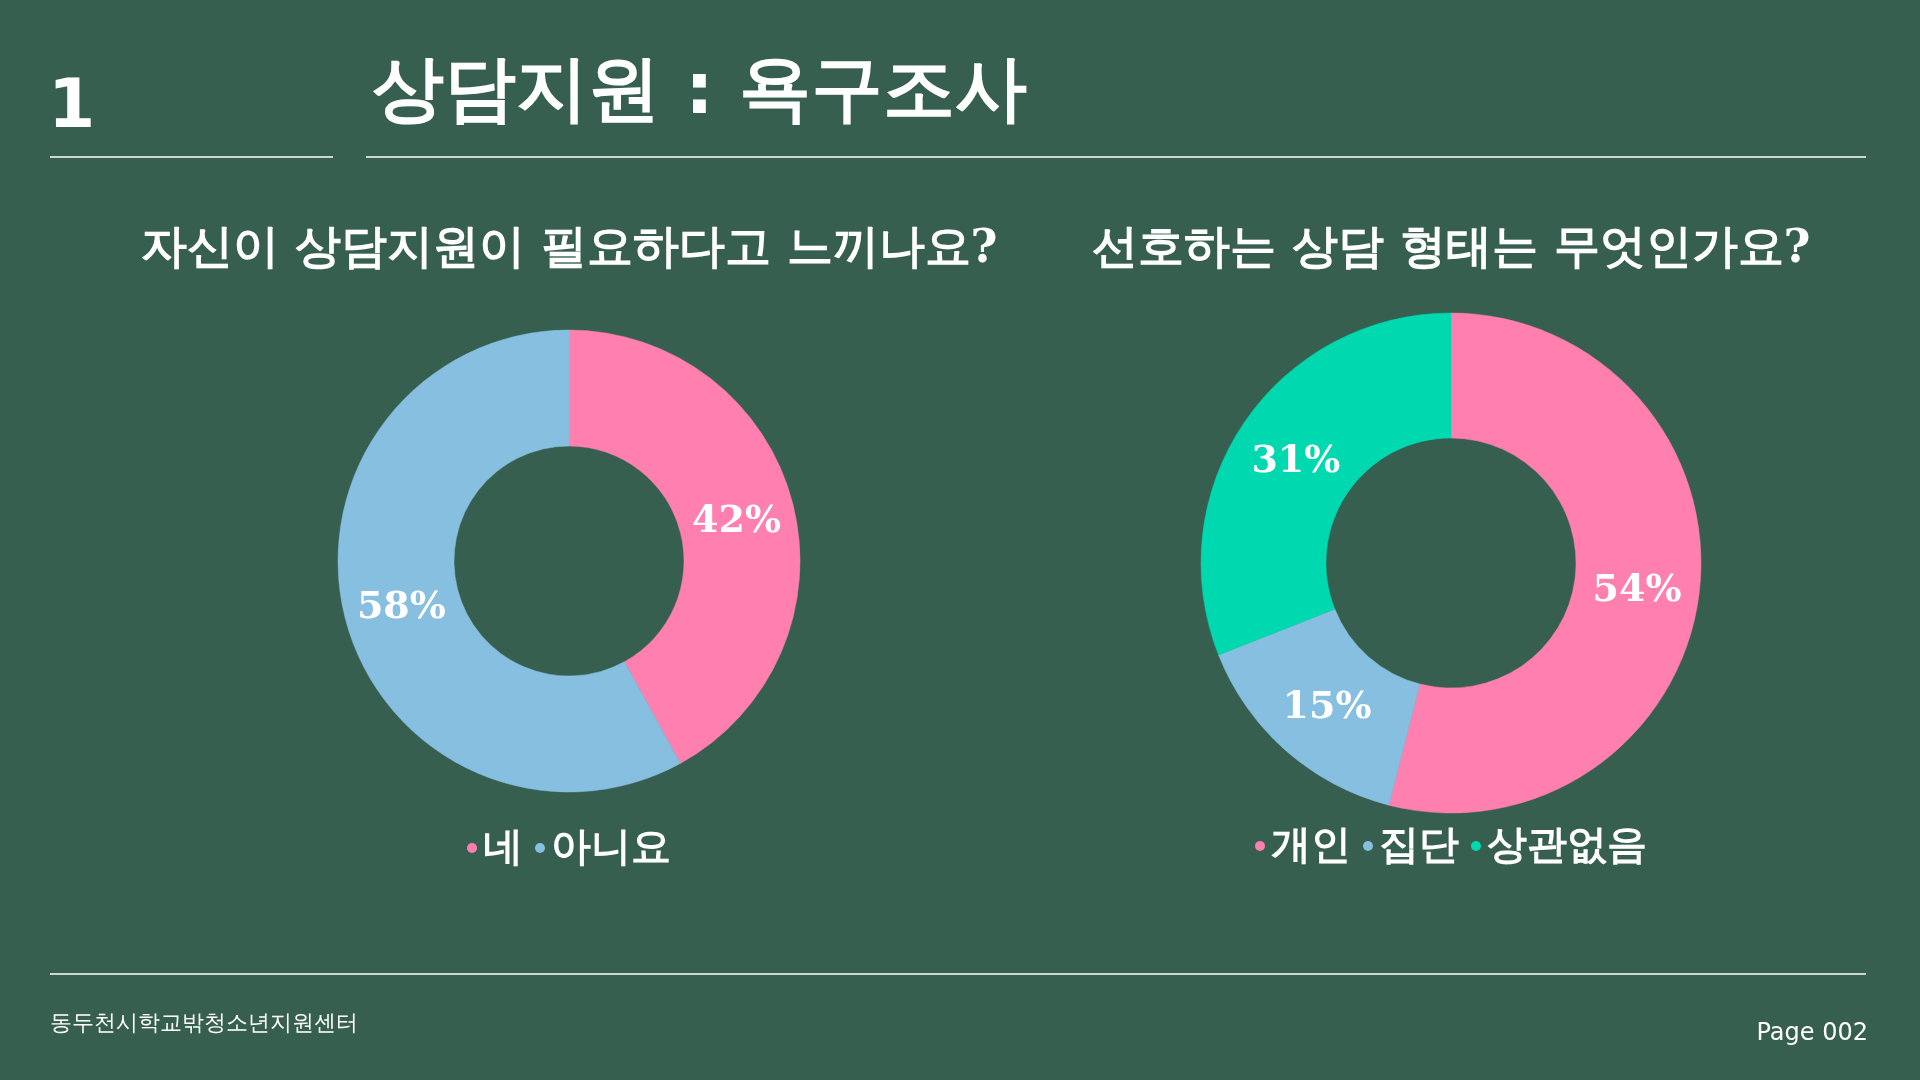  Describe the element at coordinates (1637, 587) in the screenshot. I see `data-label: 54%` at that location.